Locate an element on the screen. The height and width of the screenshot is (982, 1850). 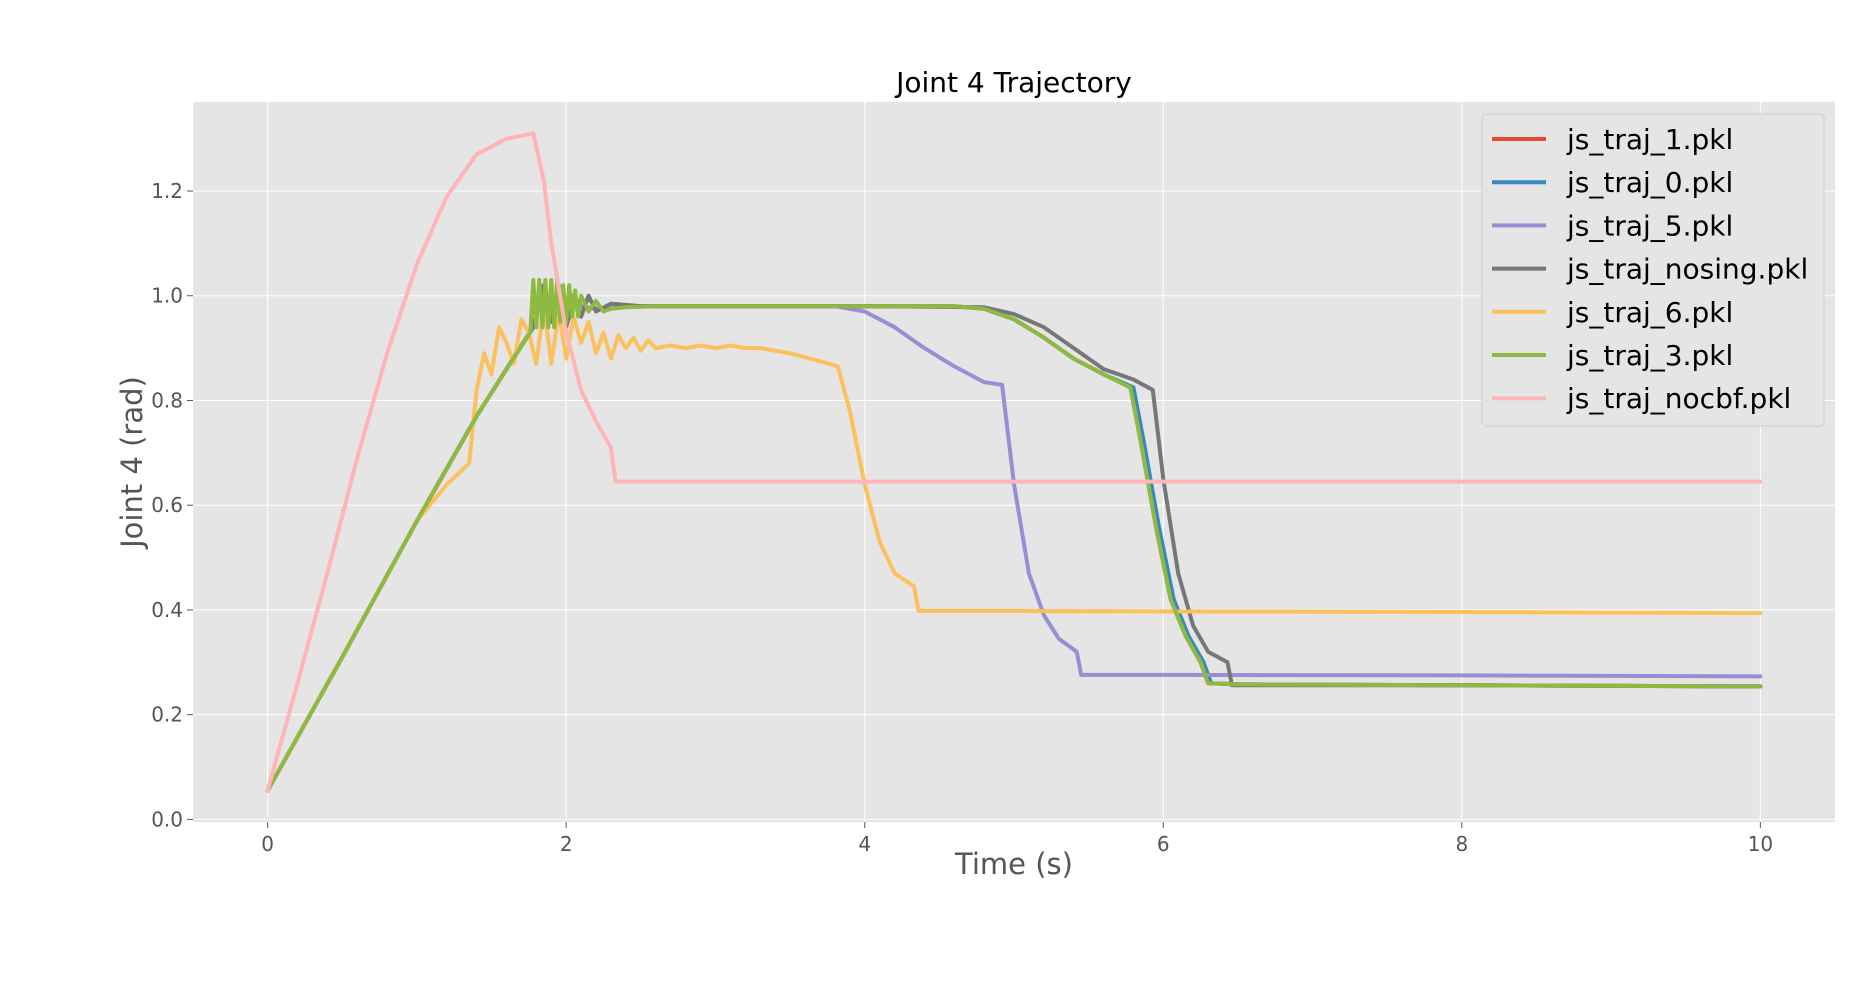
legend-entry-label: js_traj_3.pkl is located at coordinates (1649, 355).